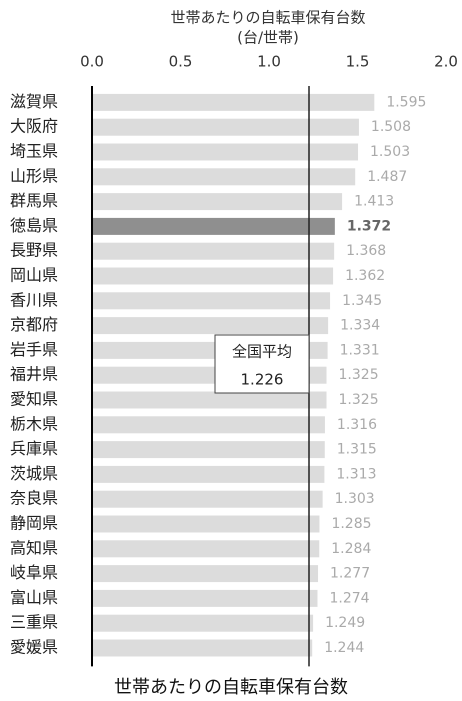 This screenshot has width=462, height=701. What do you see at coordinates (262, 380) in the screenshot?
I see `annotation-value: 1.226` at bounding box center [262, 380].